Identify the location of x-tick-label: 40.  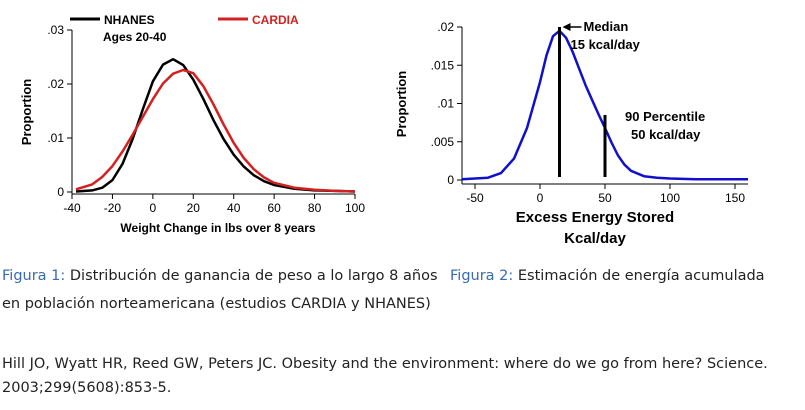
(234, 208).